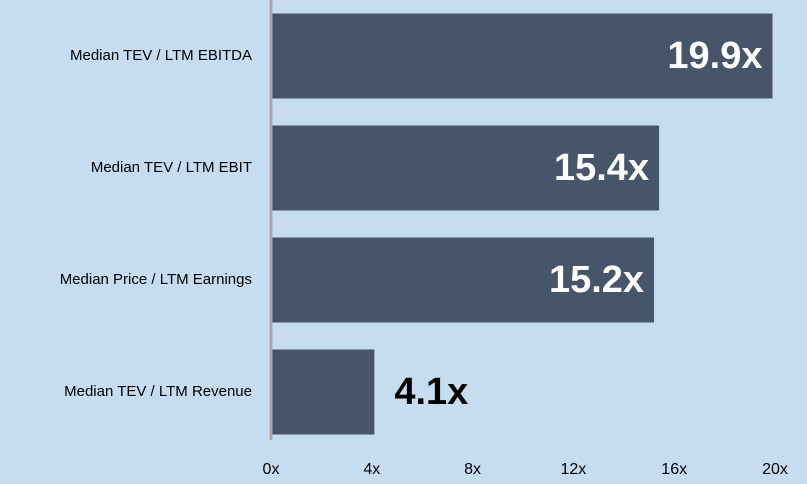  I want to click on x-tick-label: 12x, so click(574, 469).